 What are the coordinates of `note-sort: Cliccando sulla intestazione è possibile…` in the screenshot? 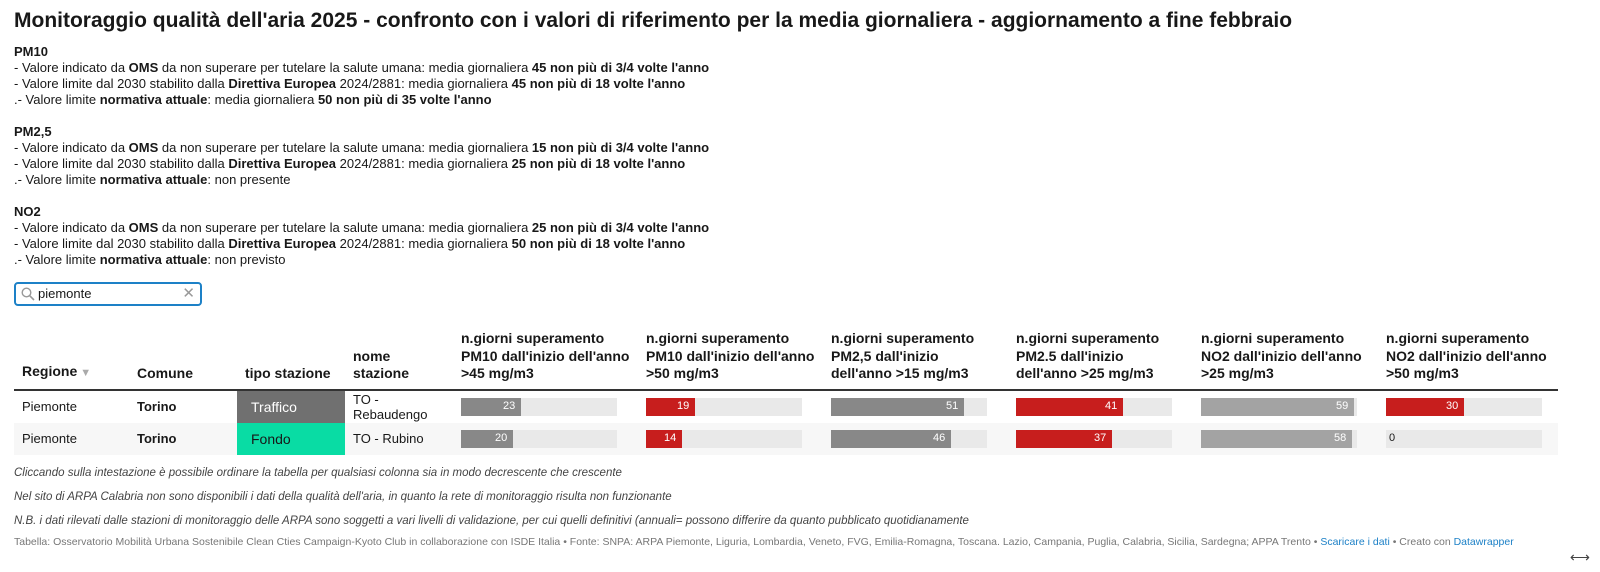 It's located at (318, 473).